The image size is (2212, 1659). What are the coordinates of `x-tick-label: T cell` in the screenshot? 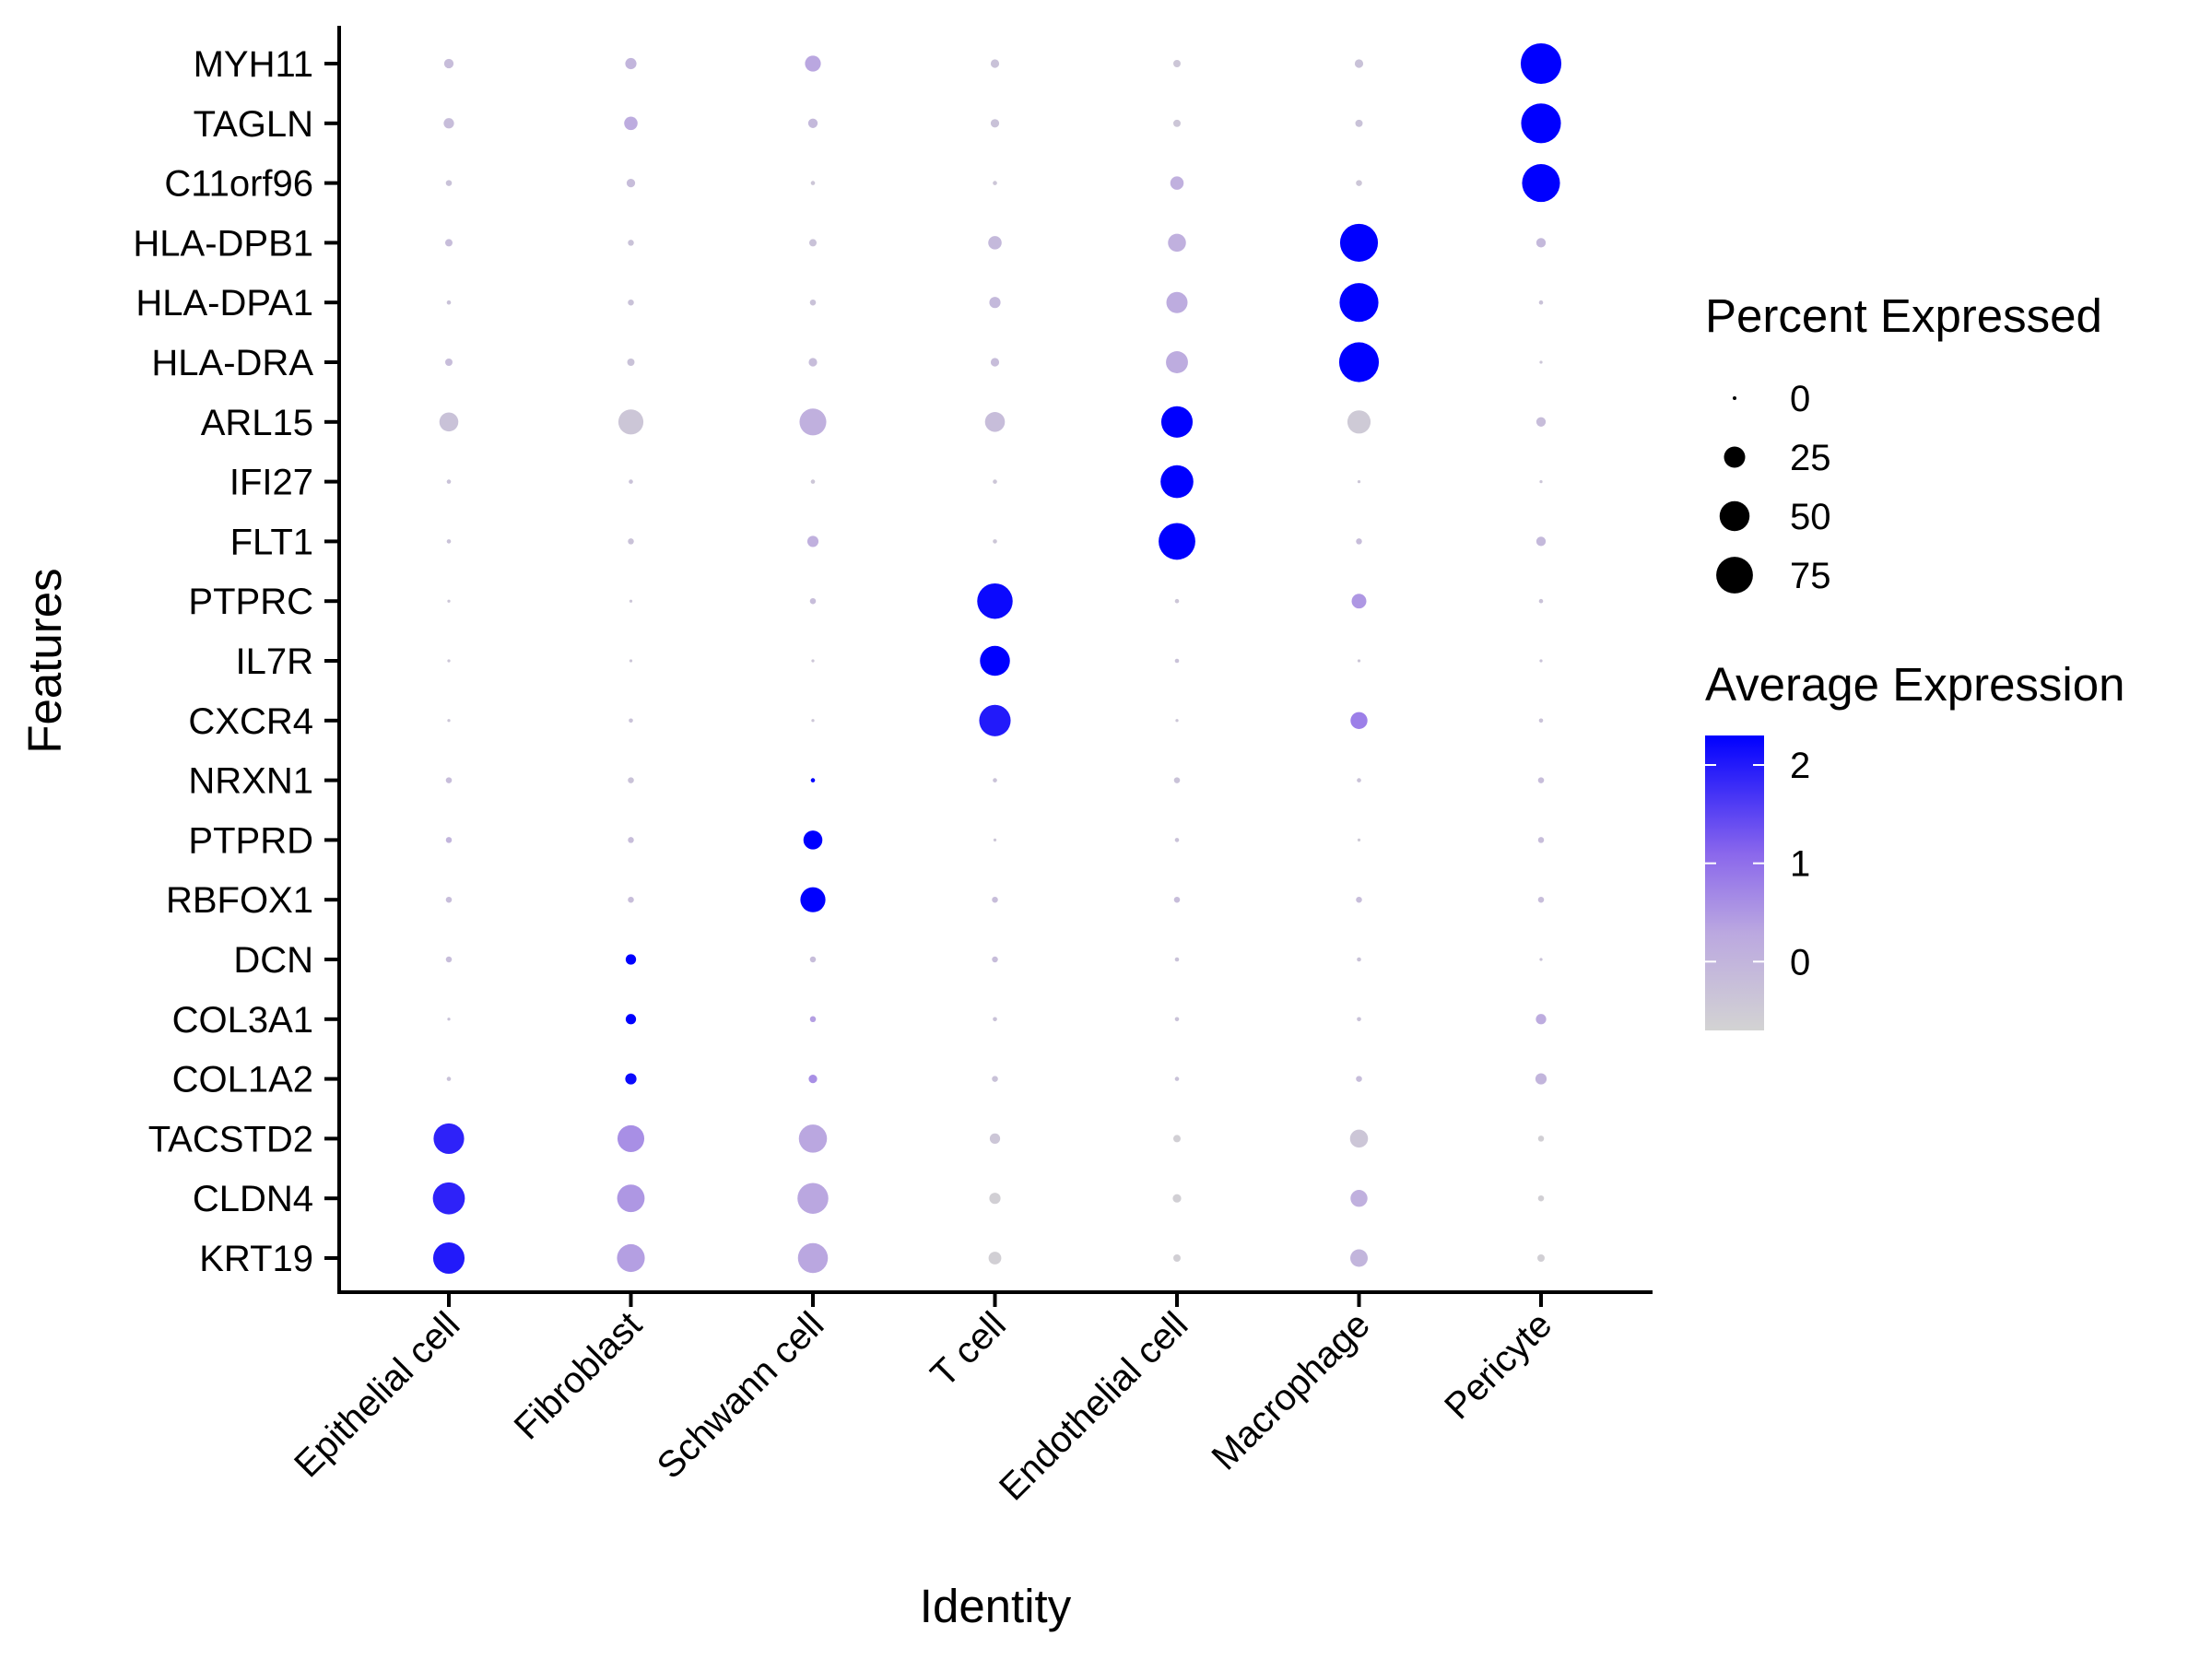 It's located at (969, 1349).